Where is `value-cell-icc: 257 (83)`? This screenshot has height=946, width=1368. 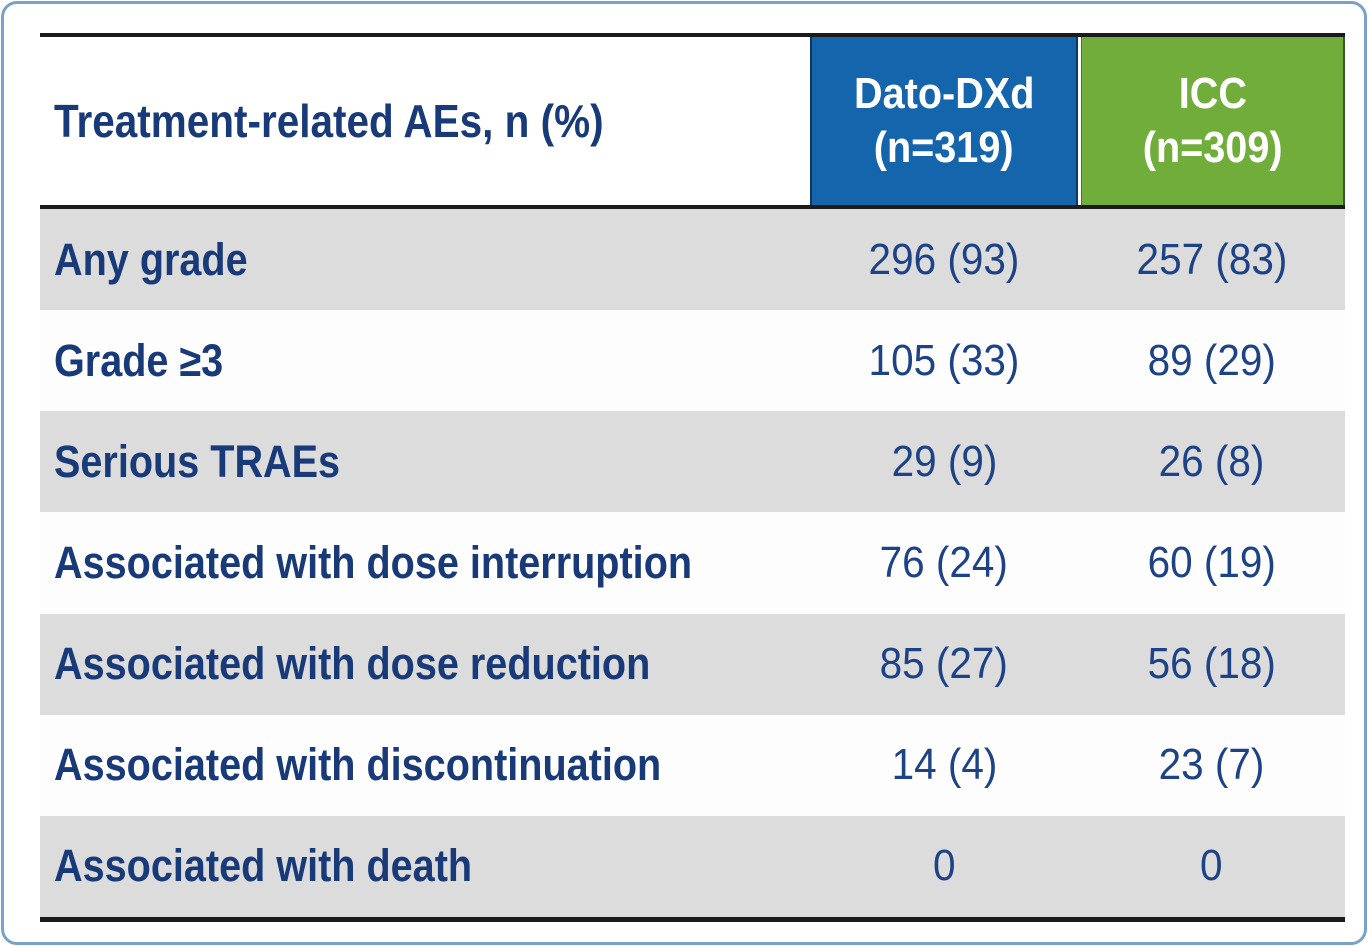 value-cell-icc: 257 (83) is located at coordinates (1211, 260).